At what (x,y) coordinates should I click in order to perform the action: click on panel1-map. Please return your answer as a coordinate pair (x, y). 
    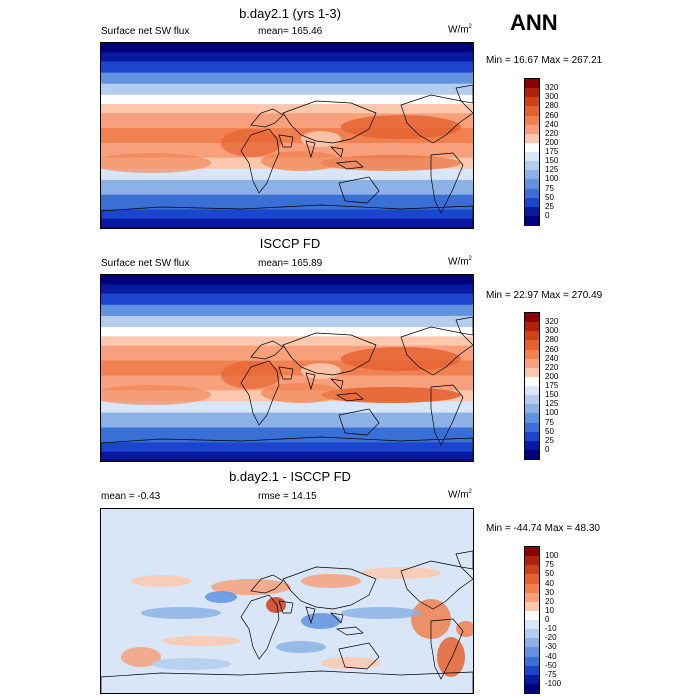
    Looking at the image, I should click on (287, 135).